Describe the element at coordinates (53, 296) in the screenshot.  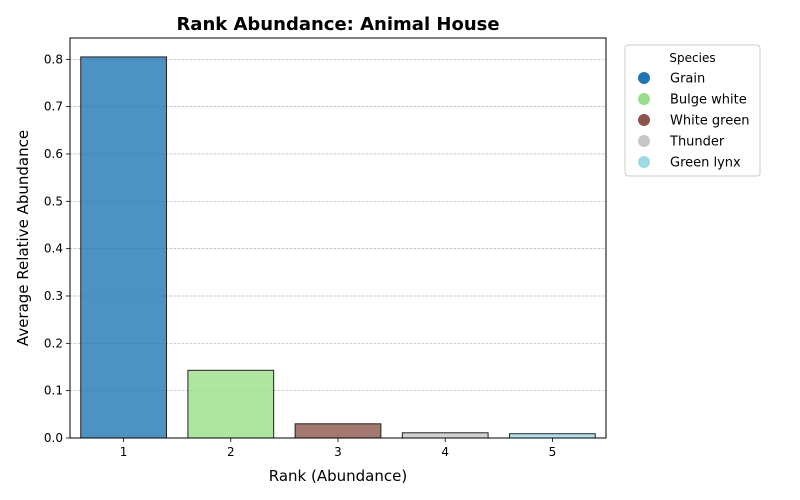
I see `y-tick-label: 0.3` at that location.